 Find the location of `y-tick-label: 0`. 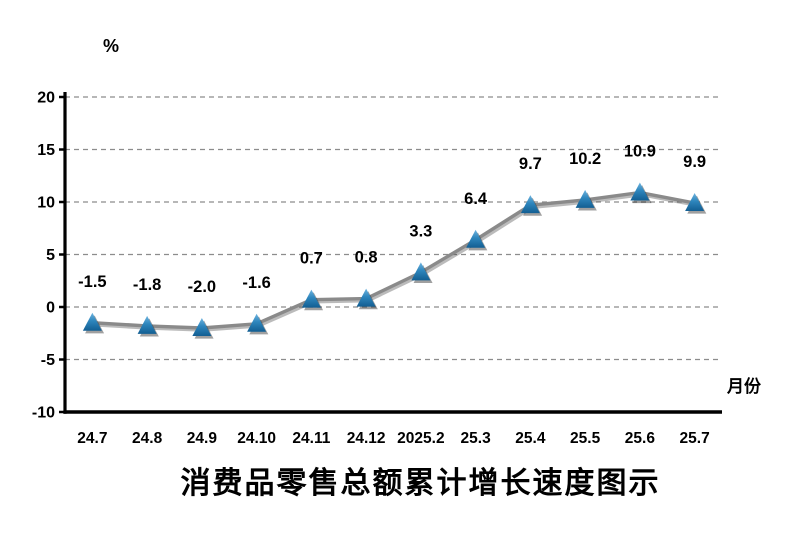

y-tick-label: 0 is located at coordinates (50, 308).